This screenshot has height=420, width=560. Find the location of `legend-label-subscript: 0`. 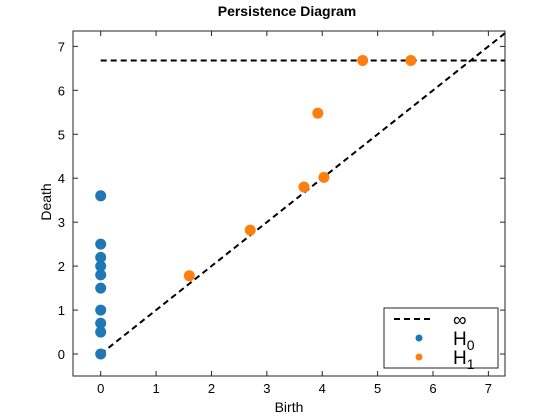

legend-label-subscript: 0 is located at coordinates (471, 345).